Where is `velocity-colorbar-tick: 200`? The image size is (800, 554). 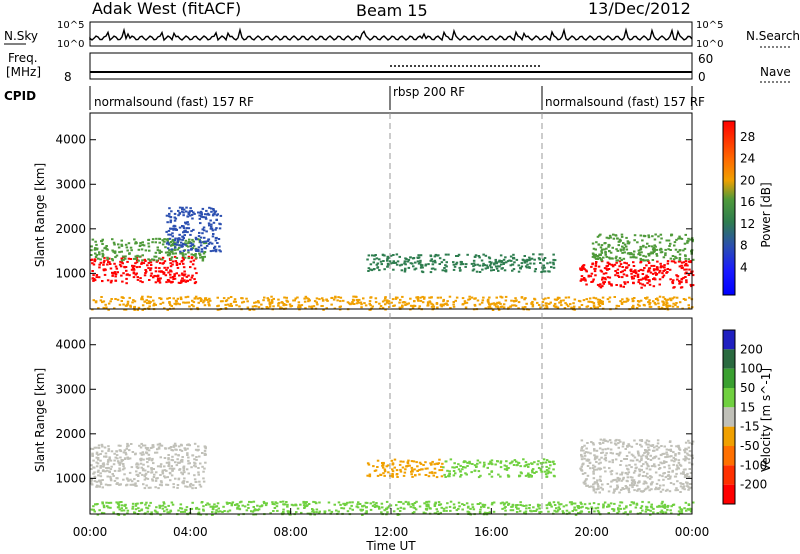 velocity-colorbar-tick: 200 is located at coordinates (751, 349).